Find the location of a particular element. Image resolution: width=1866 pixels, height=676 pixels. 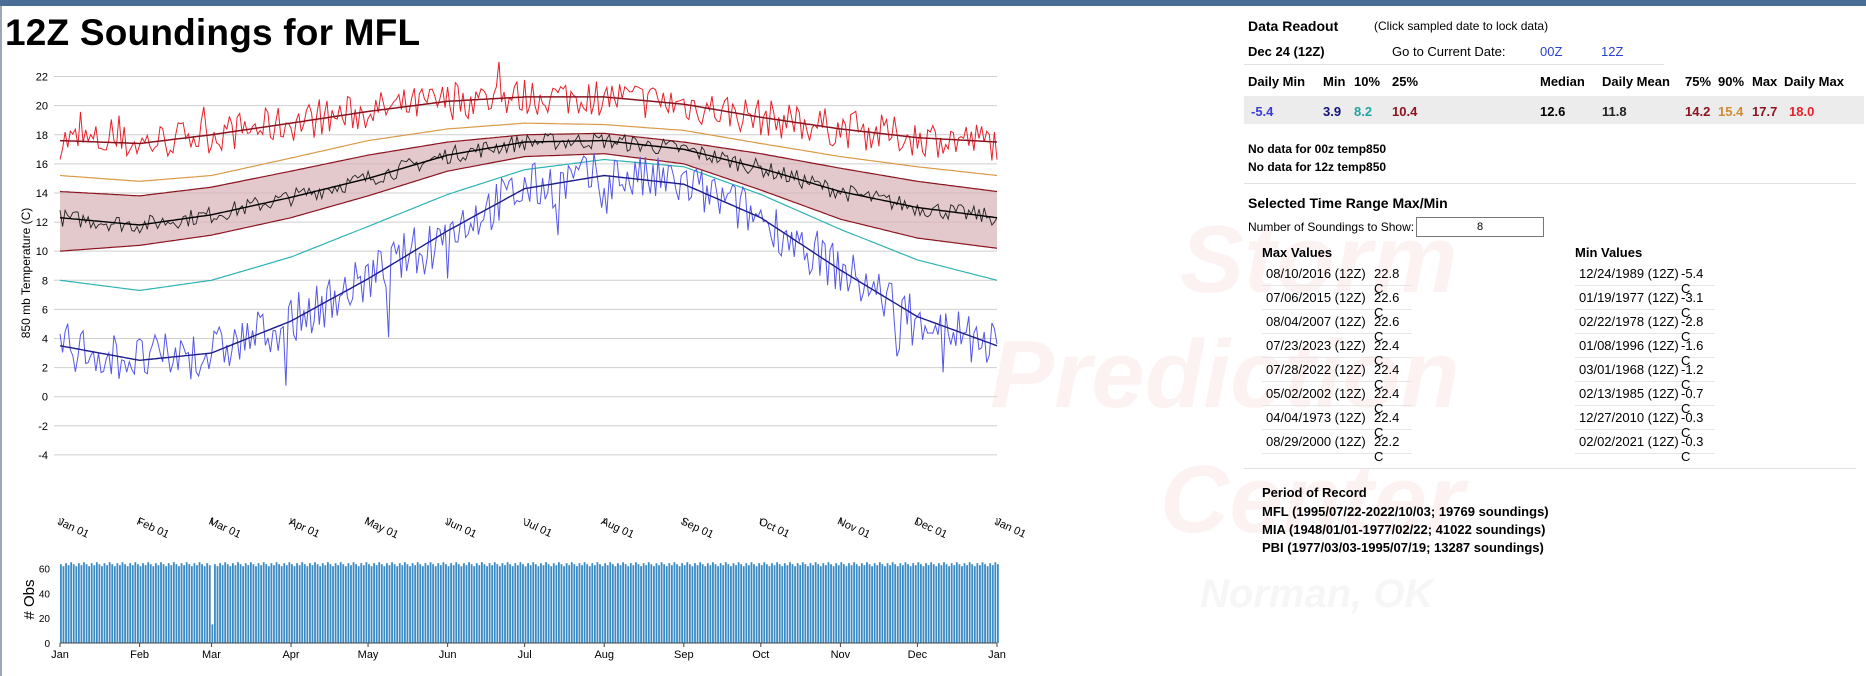

go-to-current-date-label: Go to Current Date: is located at coordinates (1449, 51).